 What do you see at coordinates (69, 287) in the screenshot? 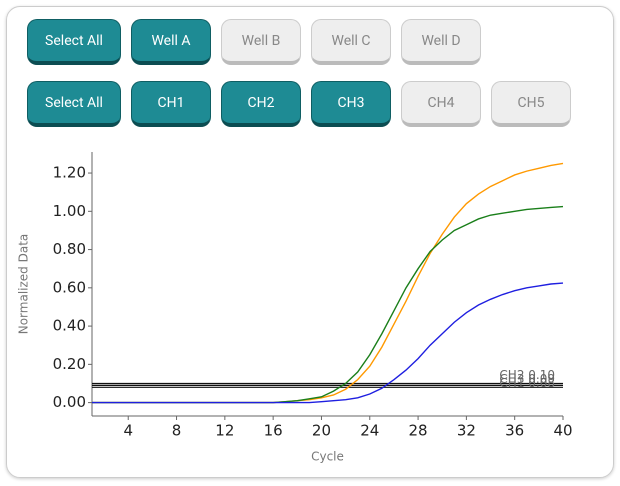
I see `y-tick-label: 0.60` at bounding box center [69, 287].